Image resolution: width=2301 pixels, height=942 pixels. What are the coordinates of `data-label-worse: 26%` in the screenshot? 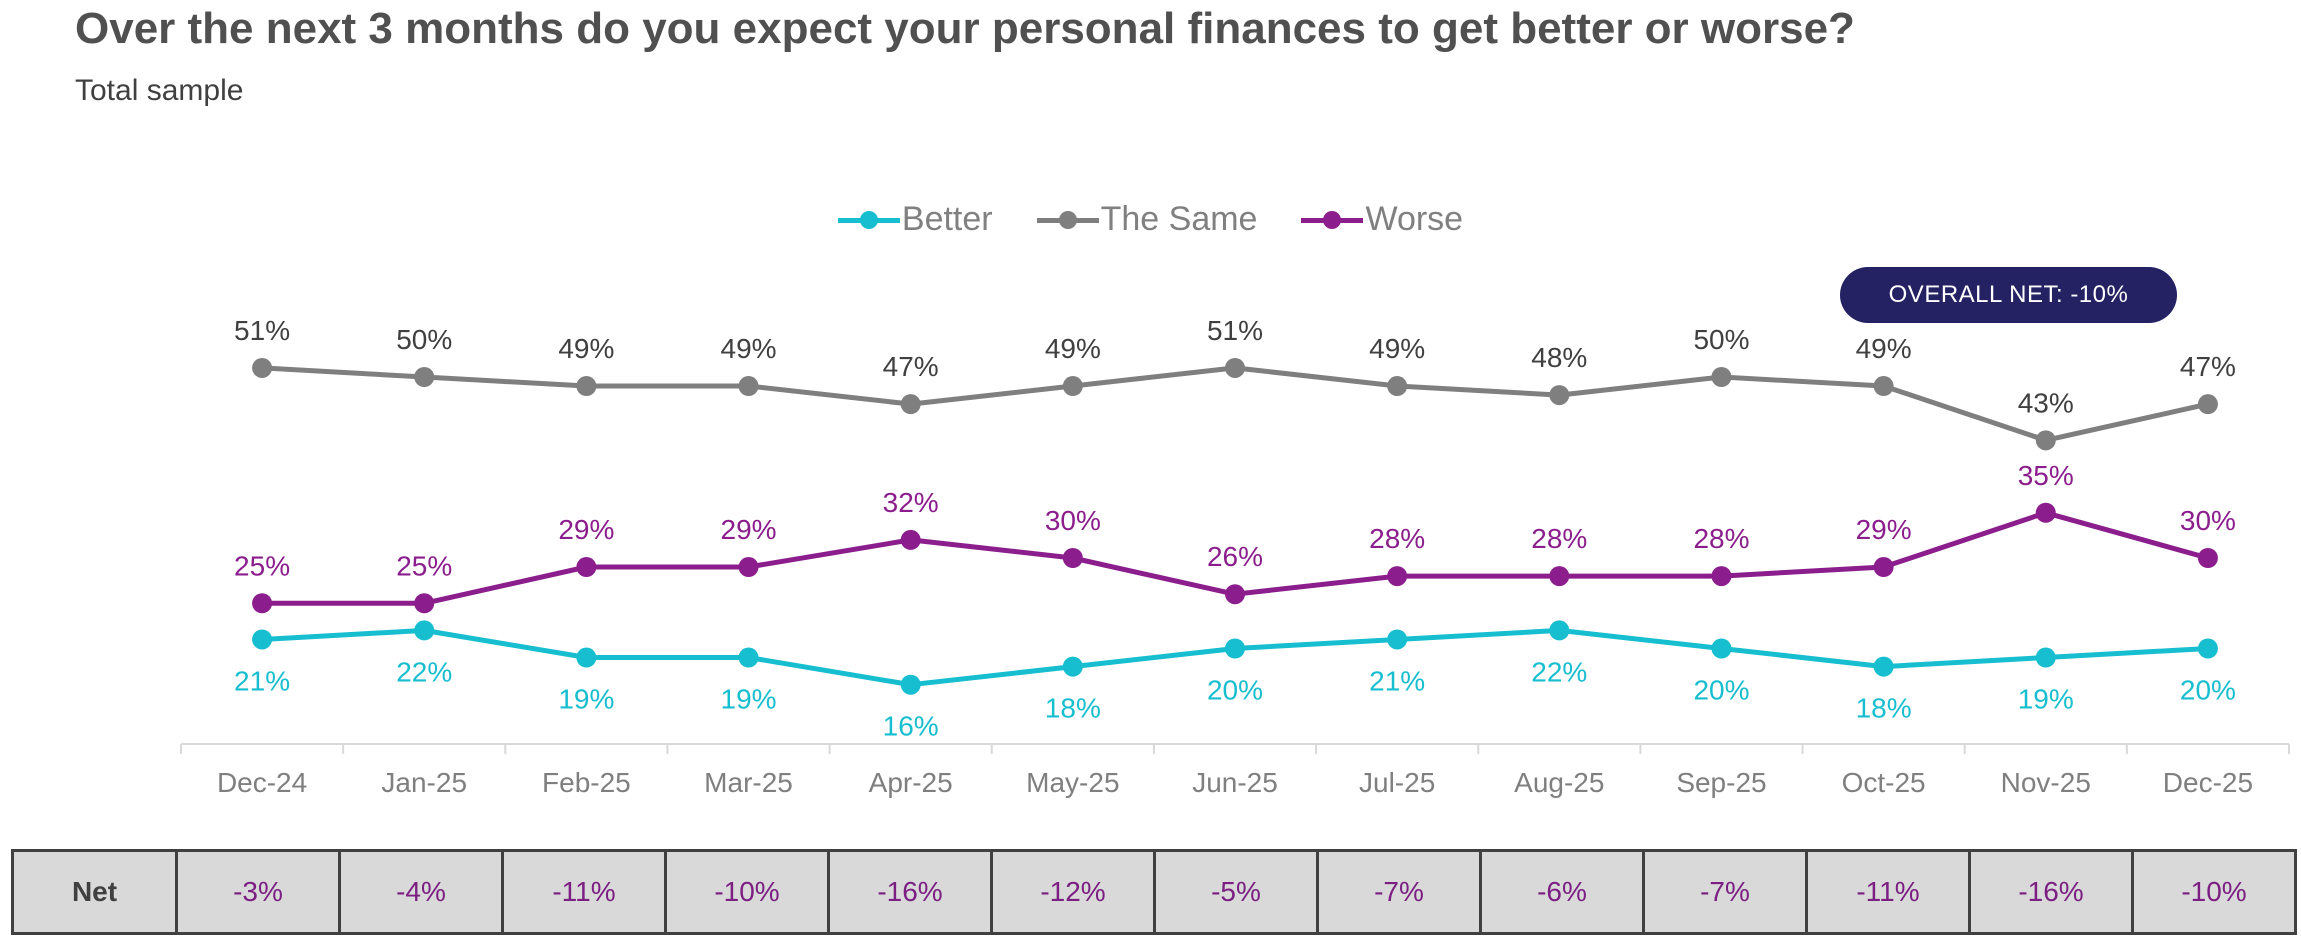 It's located at (1235, 556).